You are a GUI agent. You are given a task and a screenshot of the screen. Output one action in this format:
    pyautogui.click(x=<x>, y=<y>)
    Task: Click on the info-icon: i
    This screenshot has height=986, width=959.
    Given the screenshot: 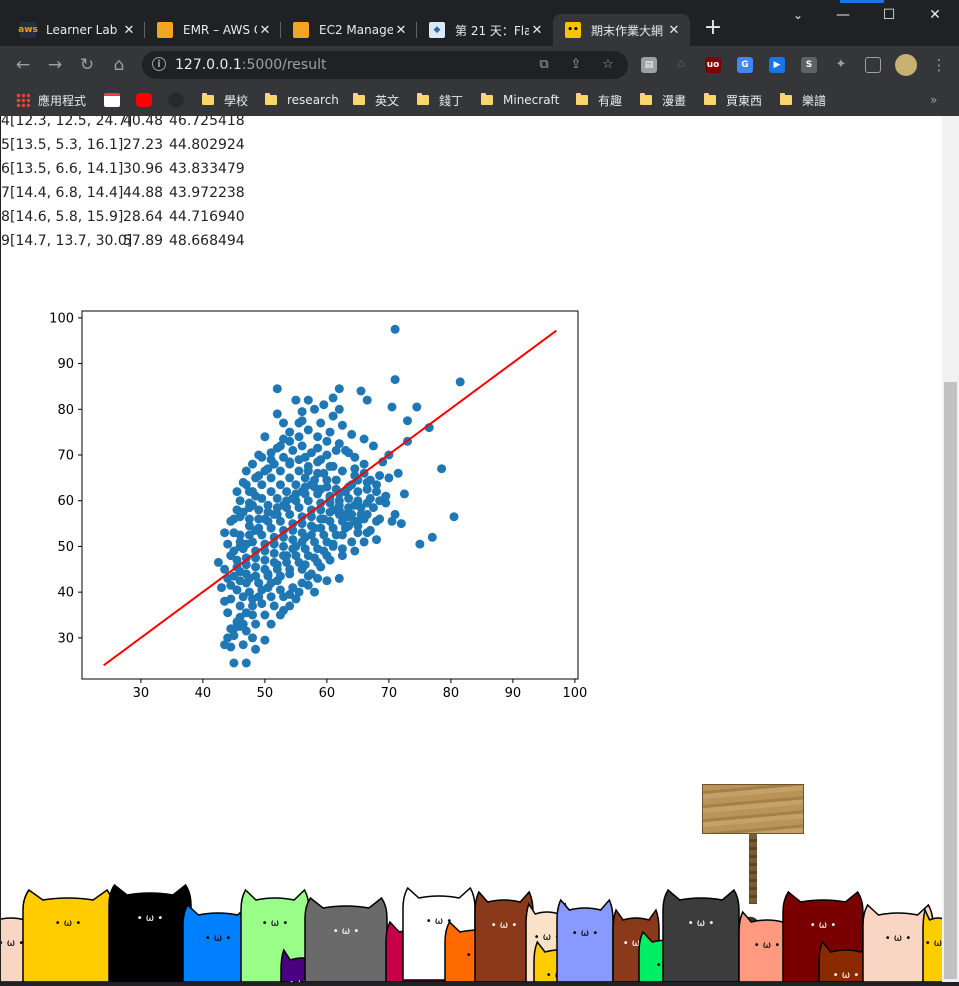 What is the action you would take?
    pyautogui.click(x=159, y=64)
    